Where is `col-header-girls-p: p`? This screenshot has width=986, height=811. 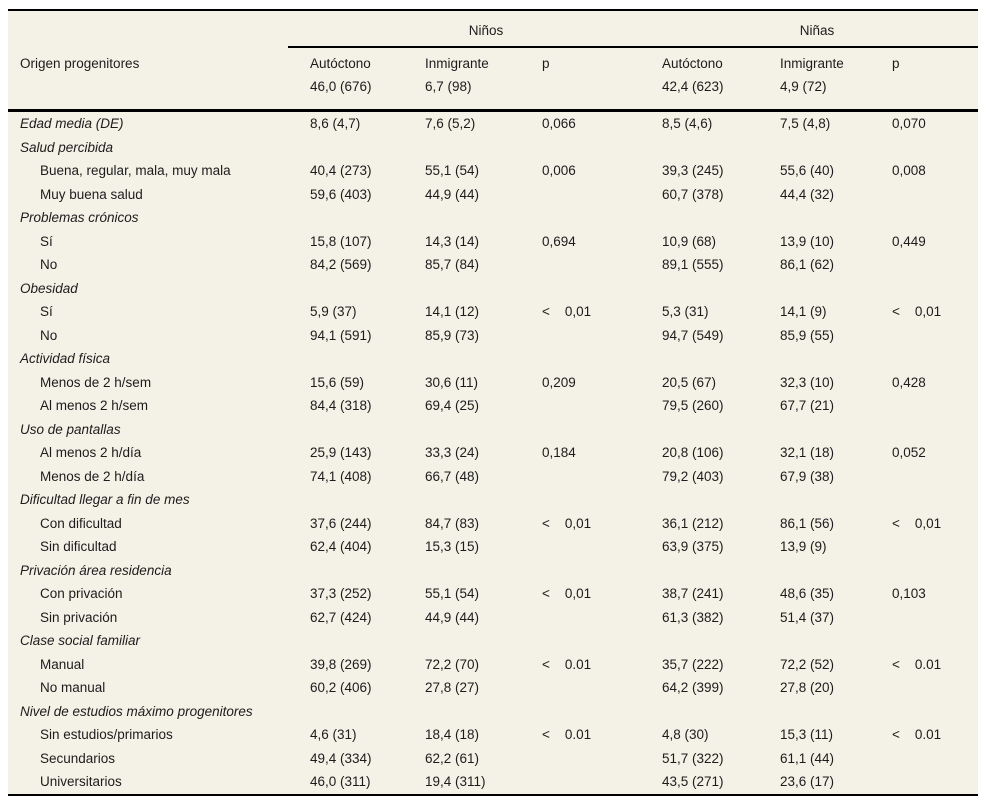
col-header-girls-p: p is located at coordinates (896, 63).